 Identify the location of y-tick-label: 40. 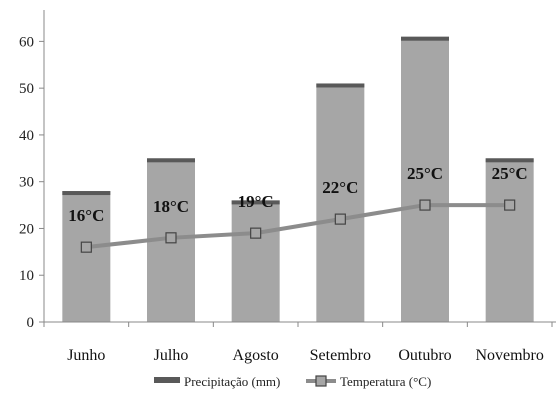
(26, 136).